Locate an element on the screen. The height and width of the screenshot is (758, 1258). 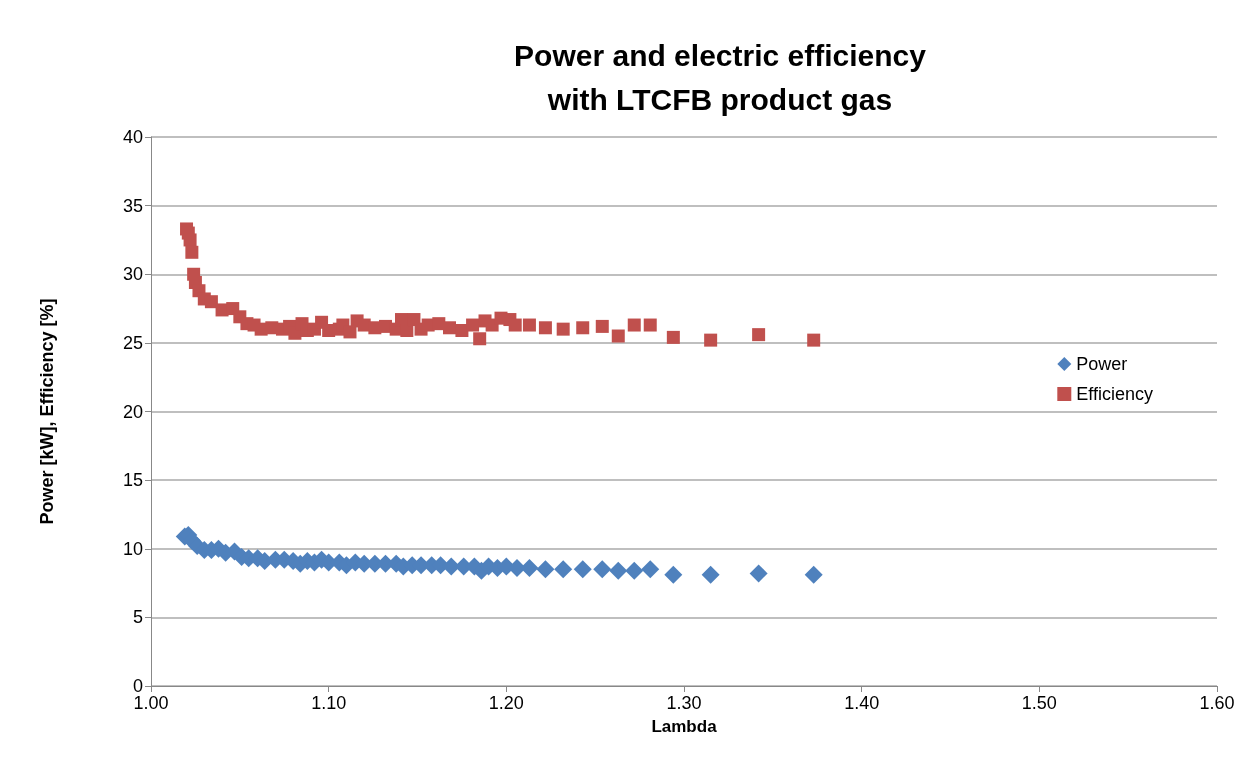
y-tick-label: 5 is located at coordinates (137, 617).